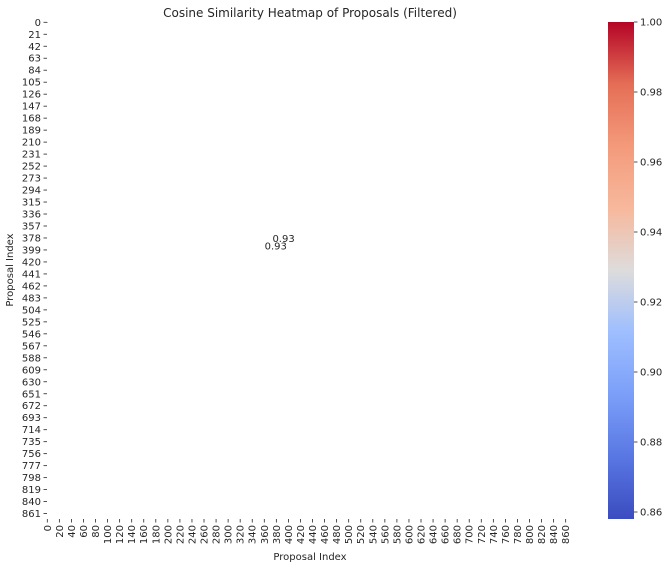  What do you see at coordinates (397, 534) in the screenshot?
I see `x-tick-label: 580` at bounding box center [397, 534].